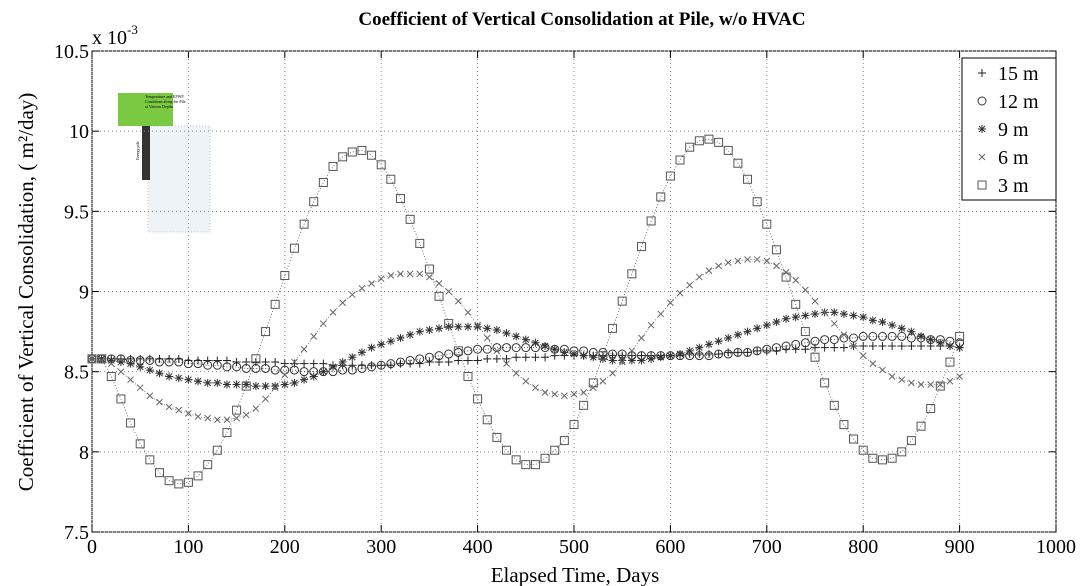 This screenshot has height=586, width=1090. I want to click on x-axis-label: Elapsed Time, Days, so click(575, 574).